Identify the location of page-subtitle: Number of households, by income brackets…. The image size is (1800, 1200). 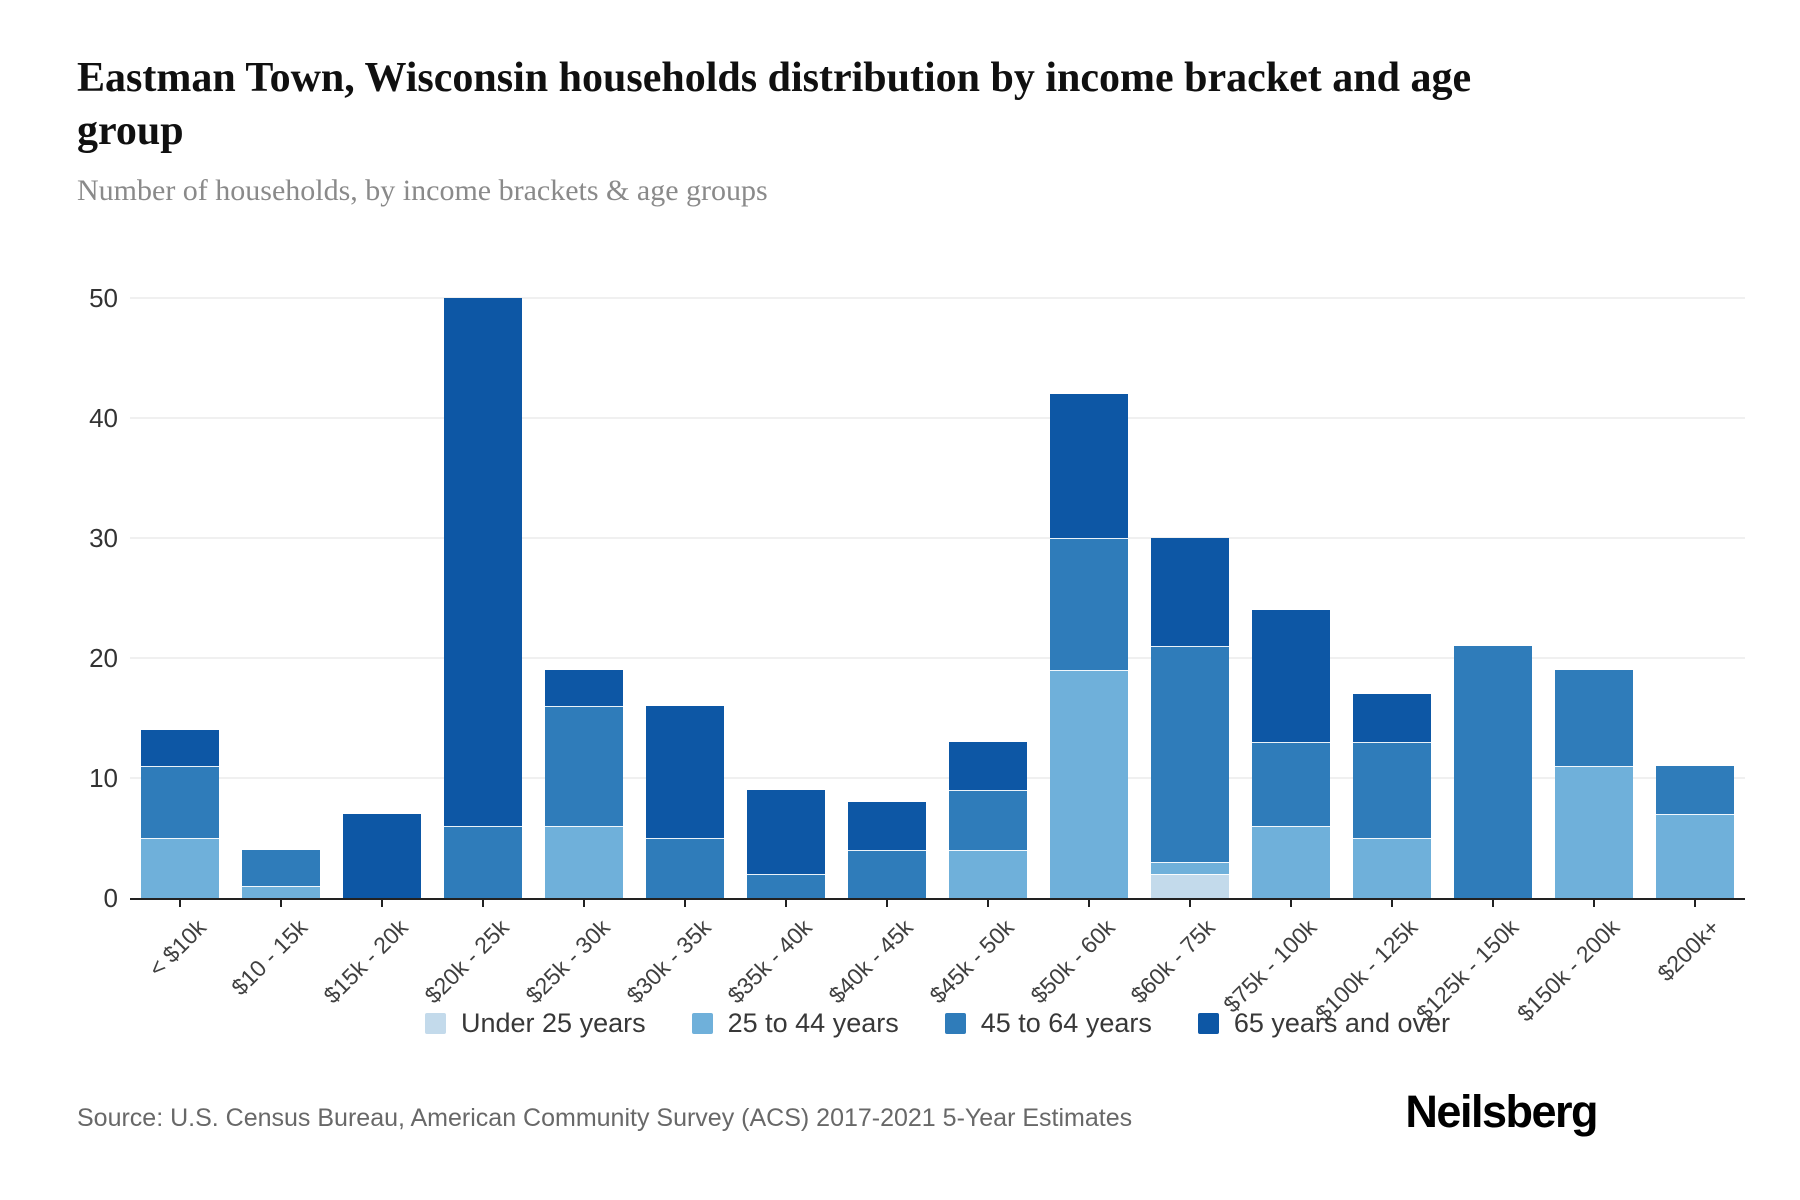
(422, 190).